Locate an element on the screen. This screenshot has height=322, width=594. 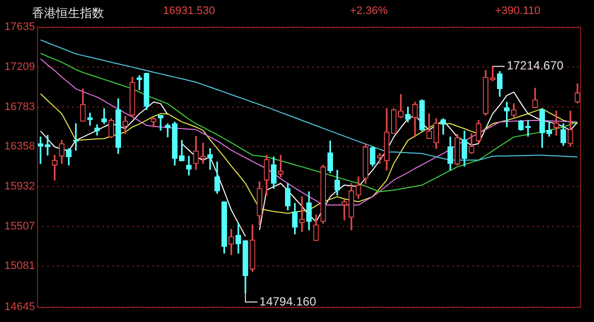
y-tick-label: 15507 is located at coordinates (19, 226).